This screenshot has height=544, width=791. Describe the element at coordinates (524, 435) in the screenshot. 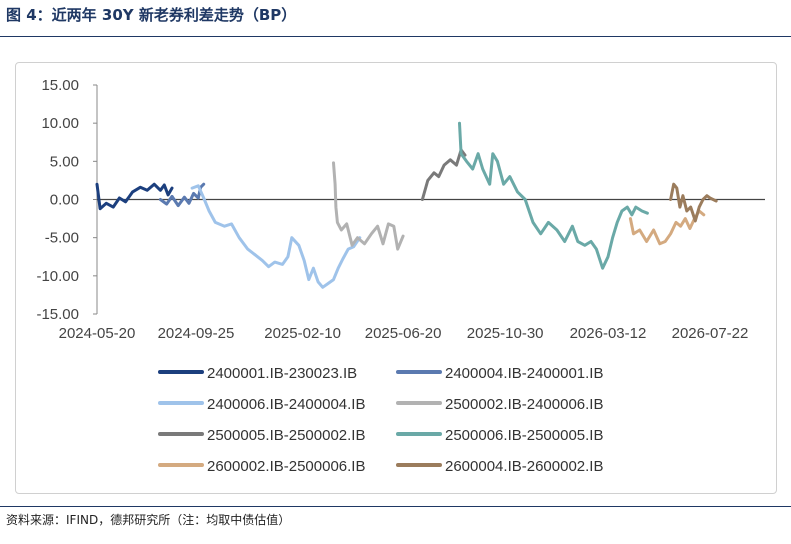

I see `legend-label-6: 2500006.IB-2500005.IB` at that location.